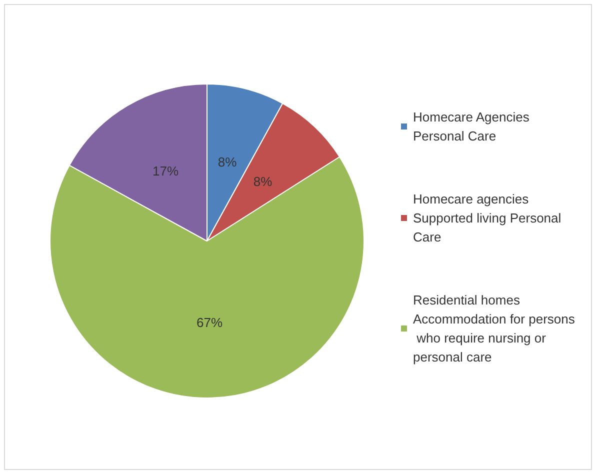 This screenshot has width=598, height=476. What do you see at coordinates (494, 328) in the screenshot?
I see `legend-label: Residential homes Accommodation for persons who require nursing or personal care` at bounding box center [494, 328].